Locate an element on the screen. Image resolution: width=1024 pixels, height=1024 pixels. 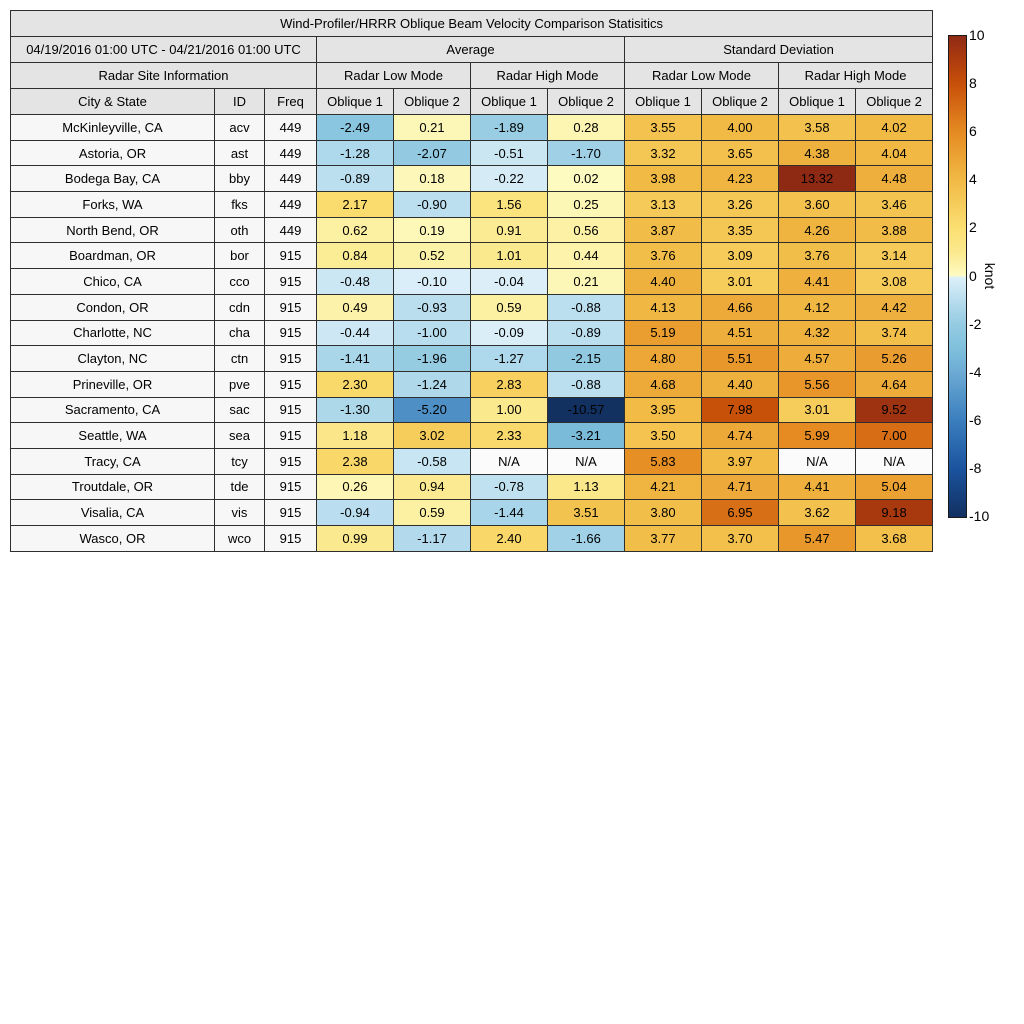
col-header-std-high-oblique2: Oblique 2 is located at coordinates (894, 101).